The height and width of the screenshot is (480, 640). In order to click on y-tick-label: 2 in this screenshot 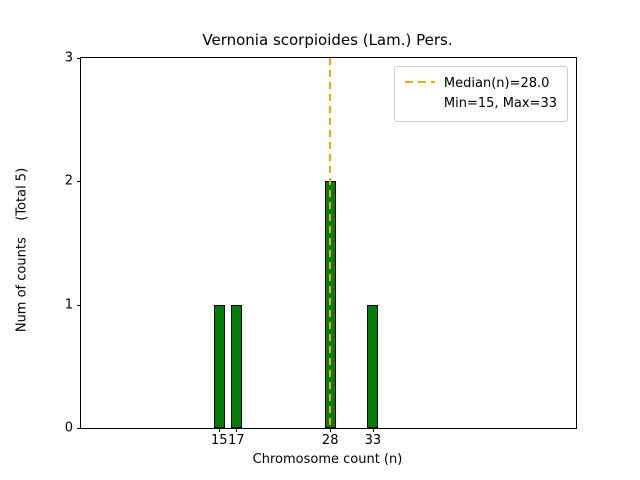, I will do `click(68, 181)`.